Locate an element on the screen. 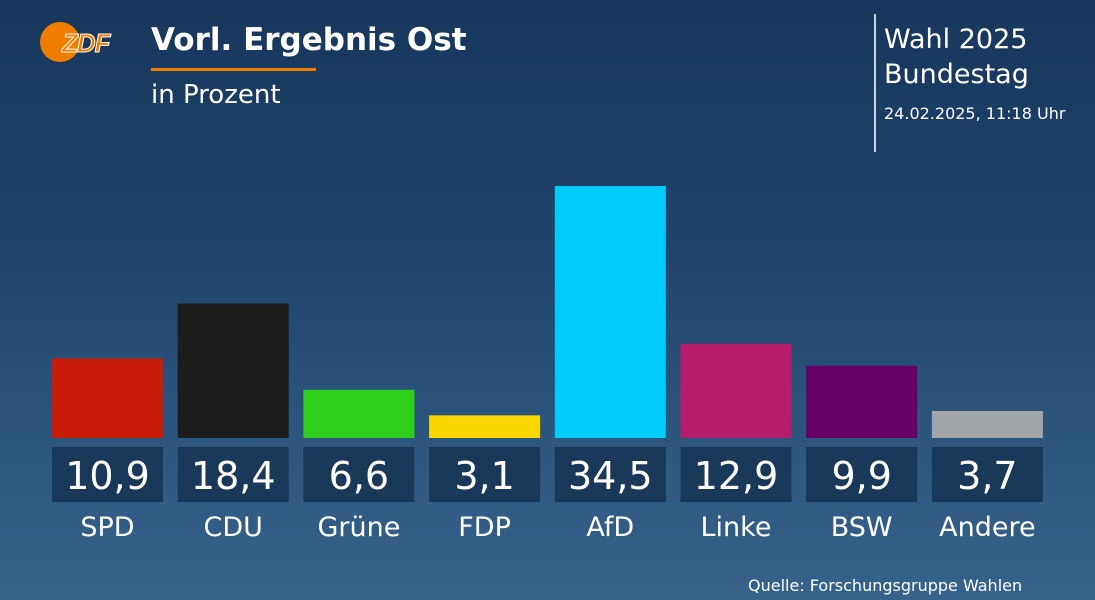  bar-afd is located at coordinates (610, 312).